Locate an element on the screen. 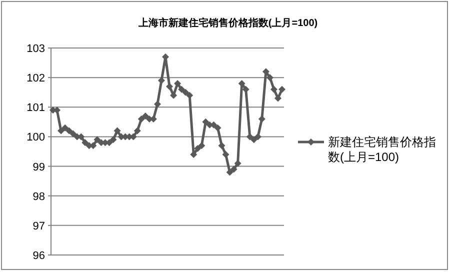 This screenshot has width=459, height=274. chart-title: 上海市新建住宅销售价格指数(上月=100) is located at coordinates (227, 23).